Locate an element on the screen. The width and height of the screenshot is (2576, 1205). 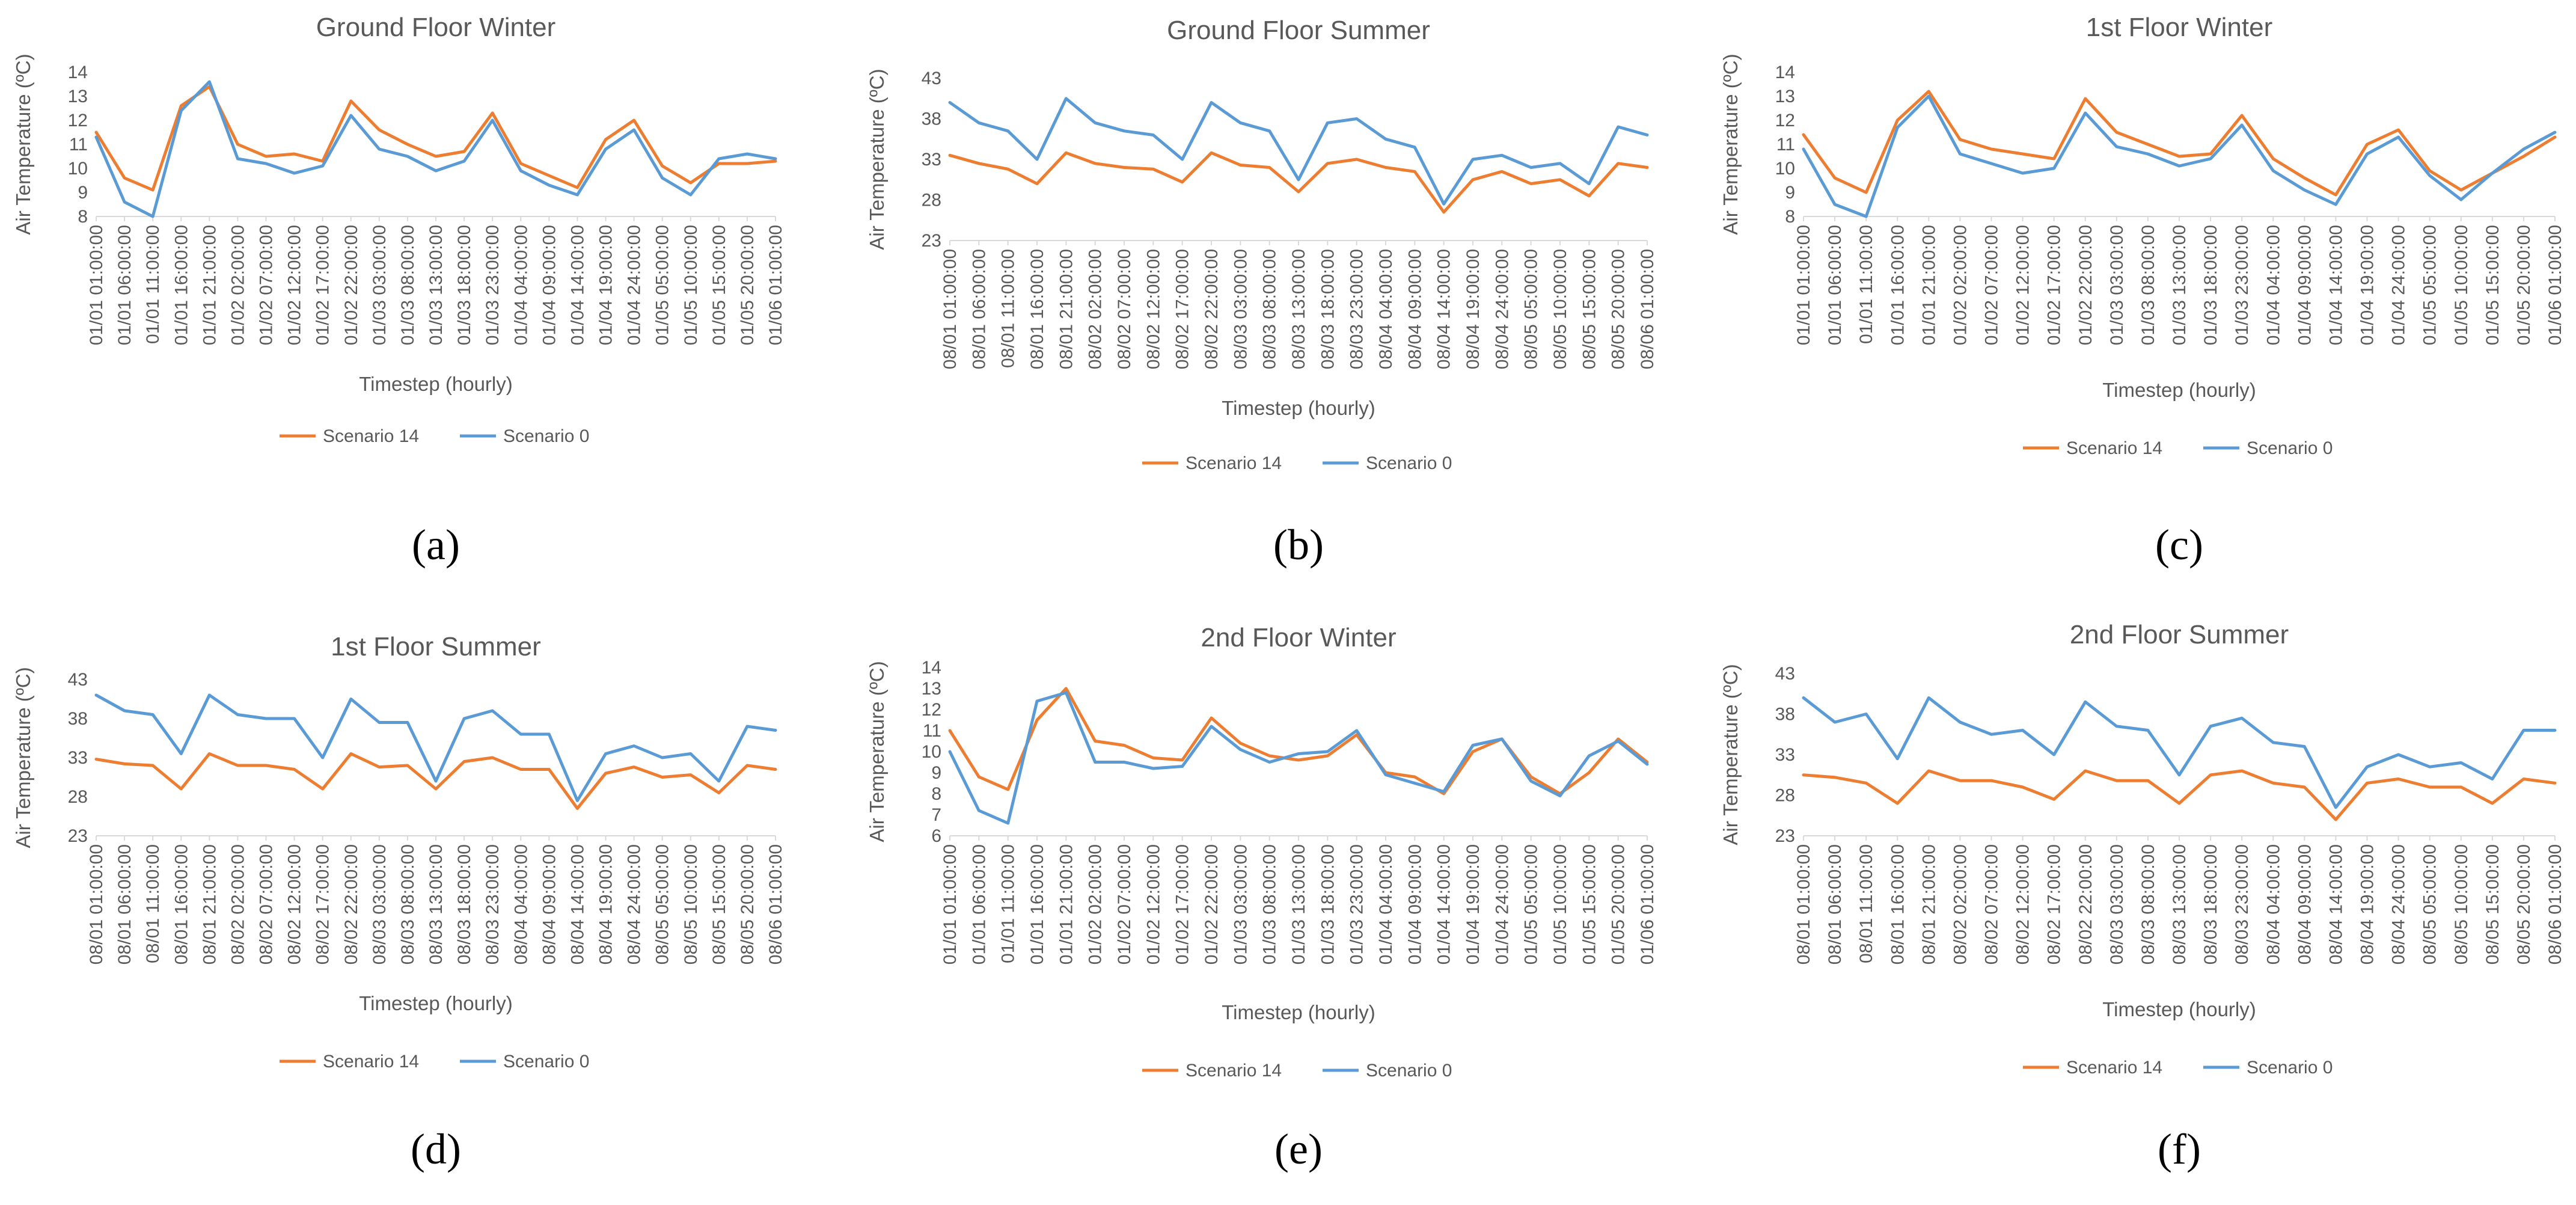
x-tick-label: 01/04 24:00:00 is located at coordinates (2399, 285).